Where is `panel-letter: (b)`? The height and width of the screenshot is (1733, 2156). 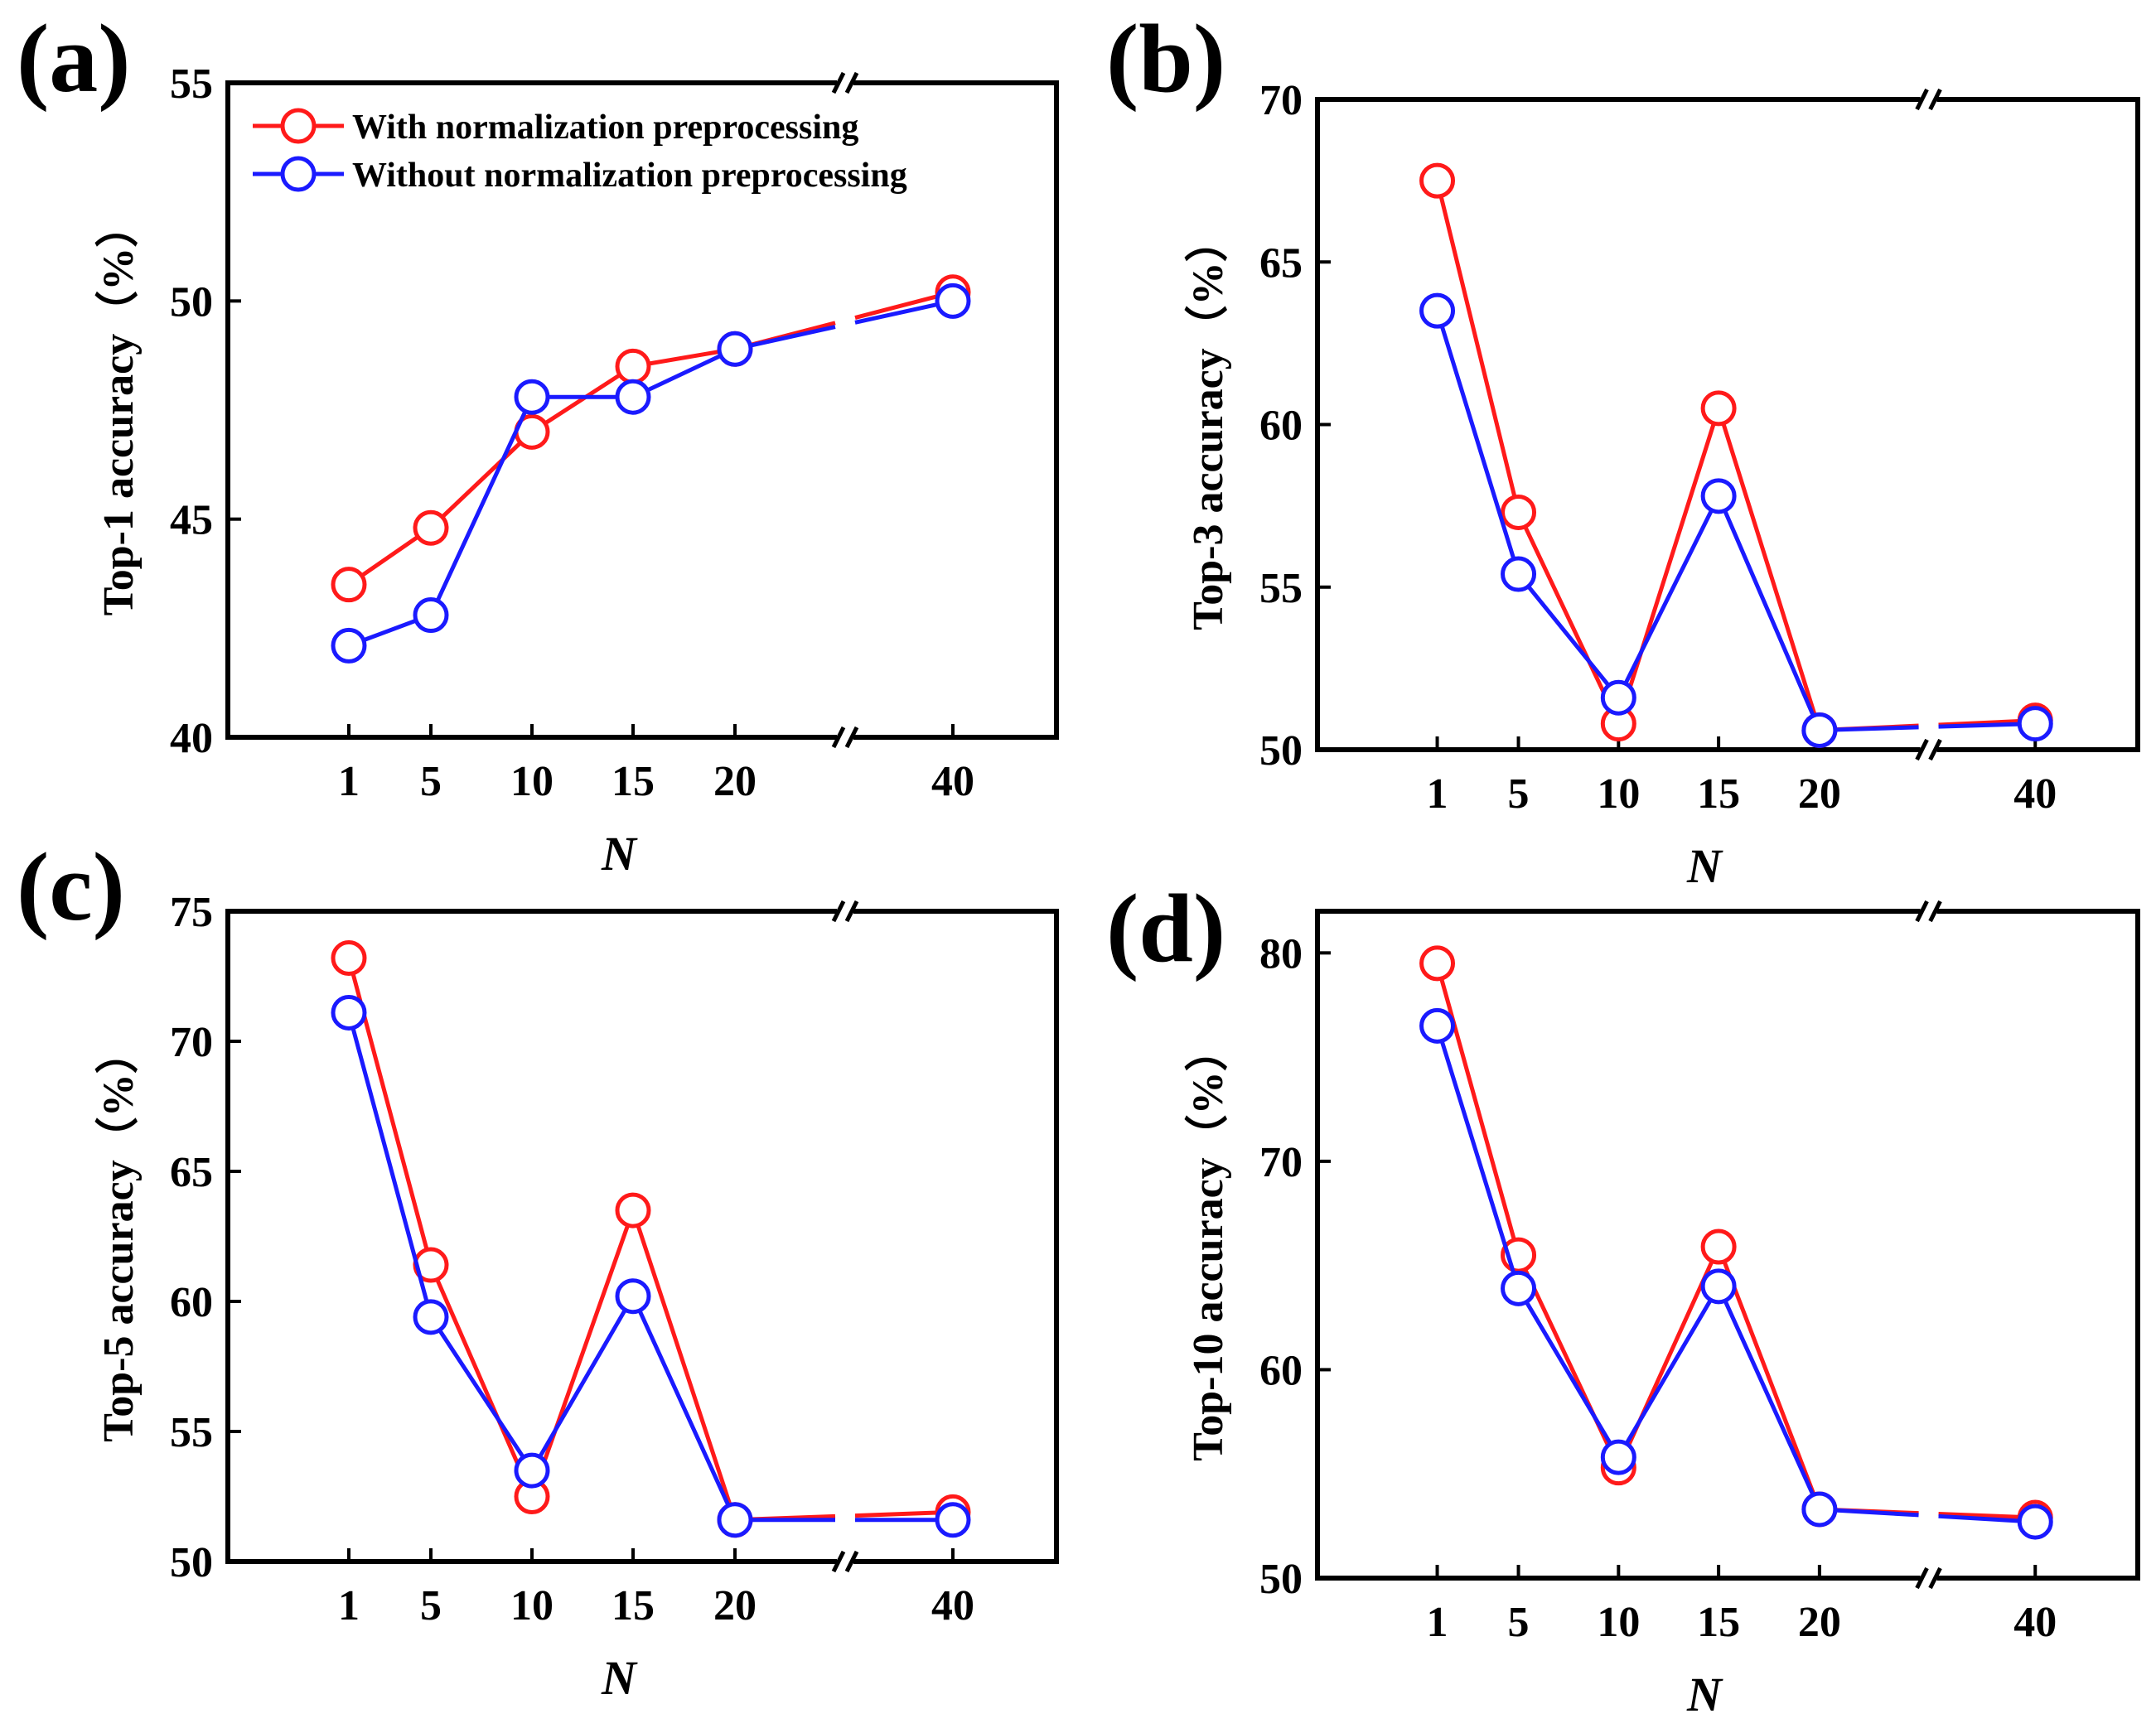
panel-letter: (b) is located at coordinates (1165, 58).